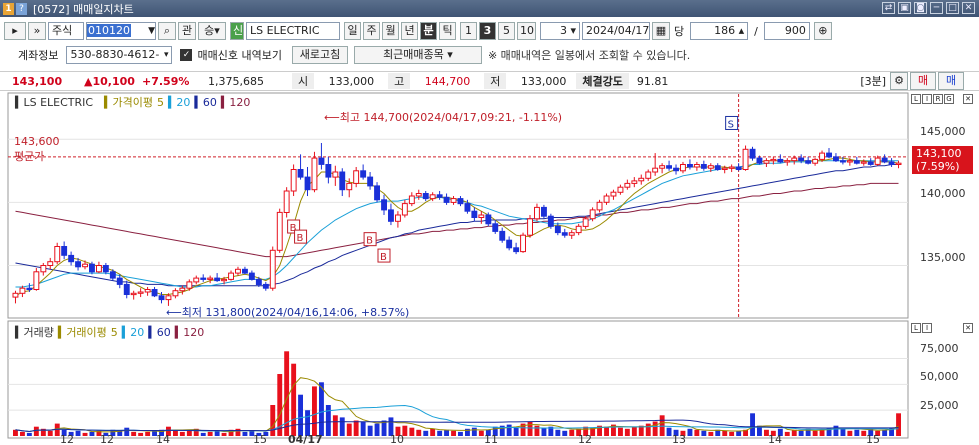 Image resolution: width=979 pixels, height=445 pixels. I want to click on svg-text: 15, so click(260, 439).